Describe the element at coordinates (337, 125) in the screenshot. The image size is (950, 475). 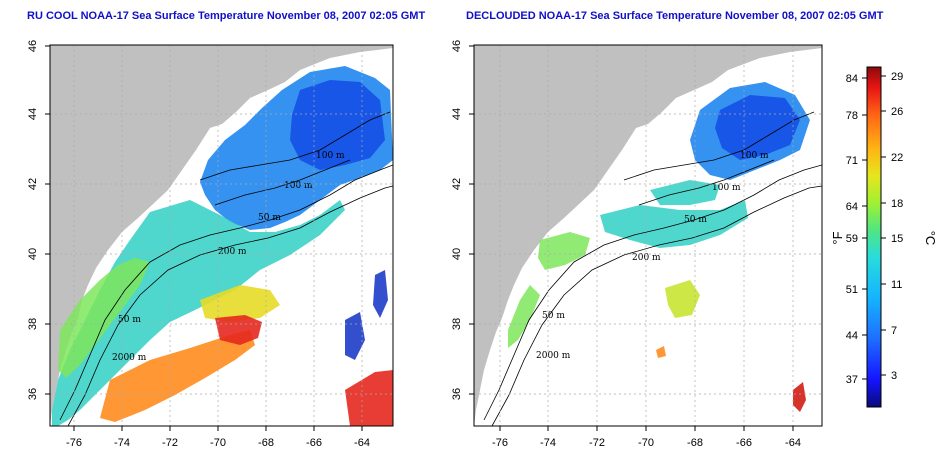
I see `left-sst-darkblue` at that location.